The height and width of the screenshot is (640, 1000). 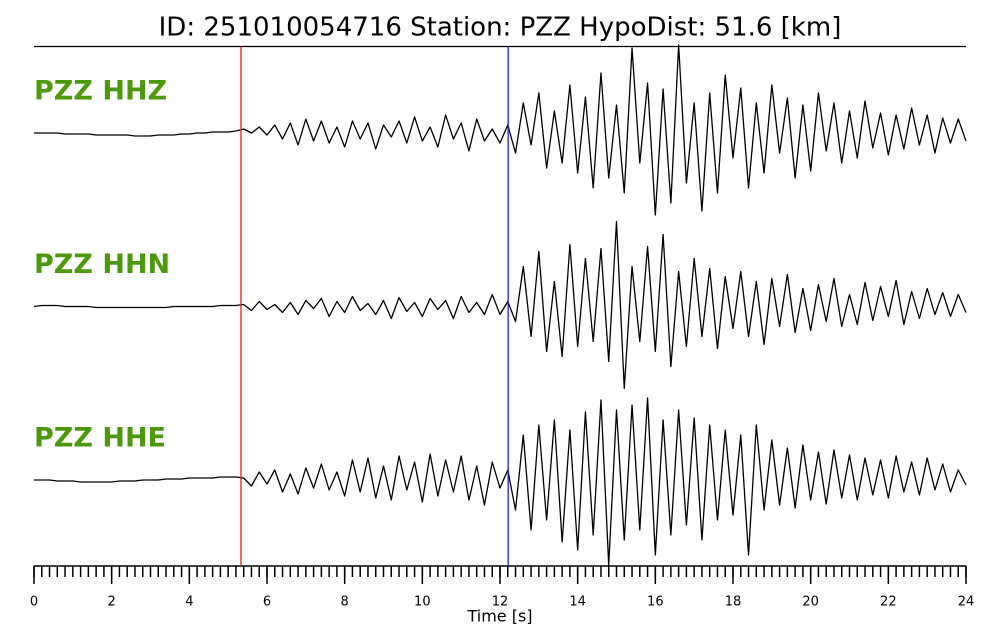 What do you see at coordinates (966, 602) in the screenshot?
I see `x-tick-label: 24` at bounding box center [966, 602].